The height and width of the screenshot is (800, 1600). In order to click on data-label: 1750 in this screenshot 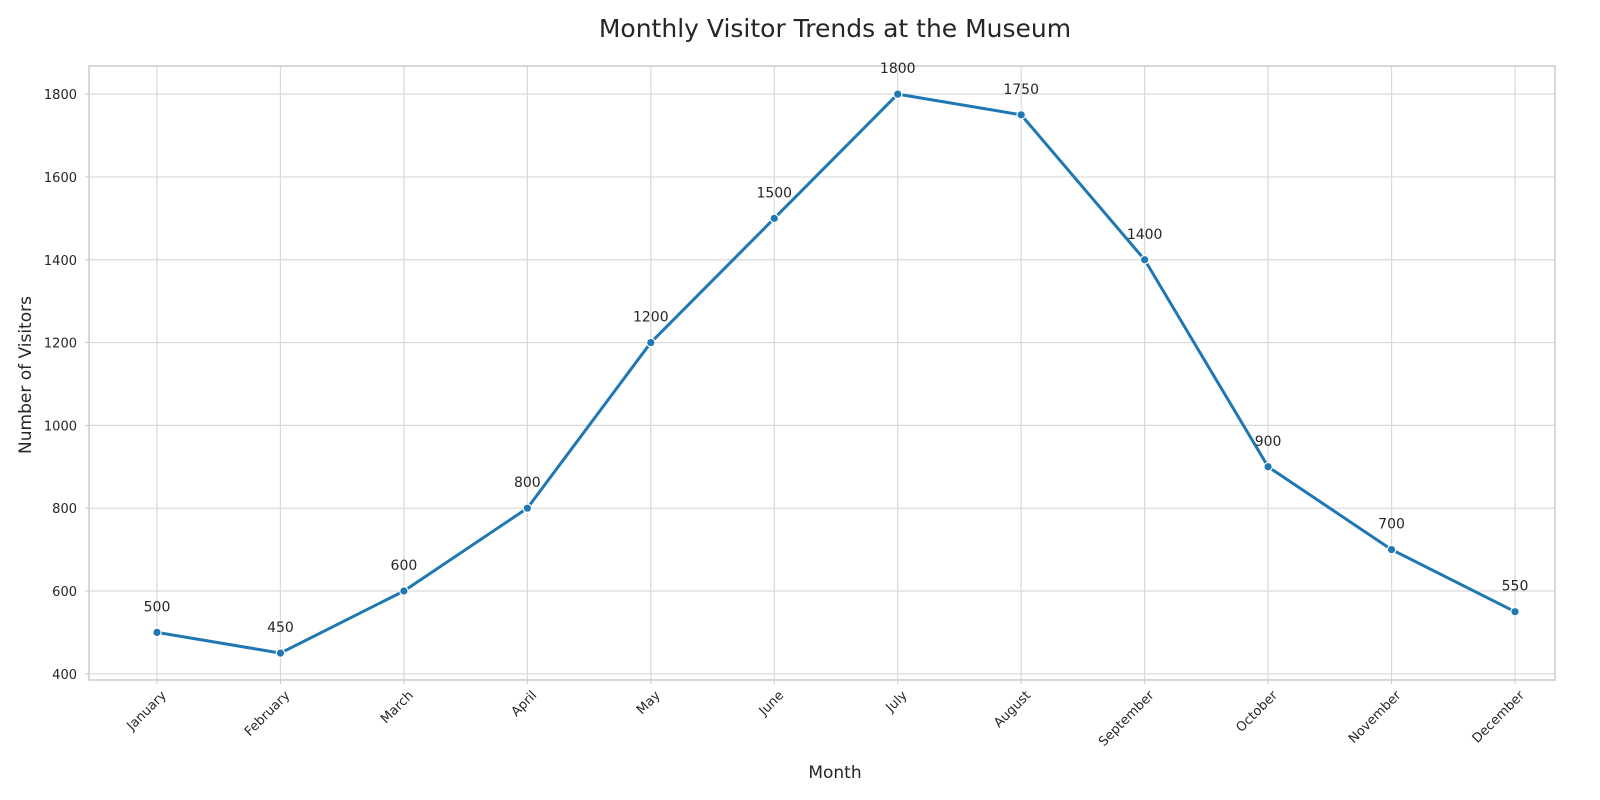, I will do `click(1021, 90)`.